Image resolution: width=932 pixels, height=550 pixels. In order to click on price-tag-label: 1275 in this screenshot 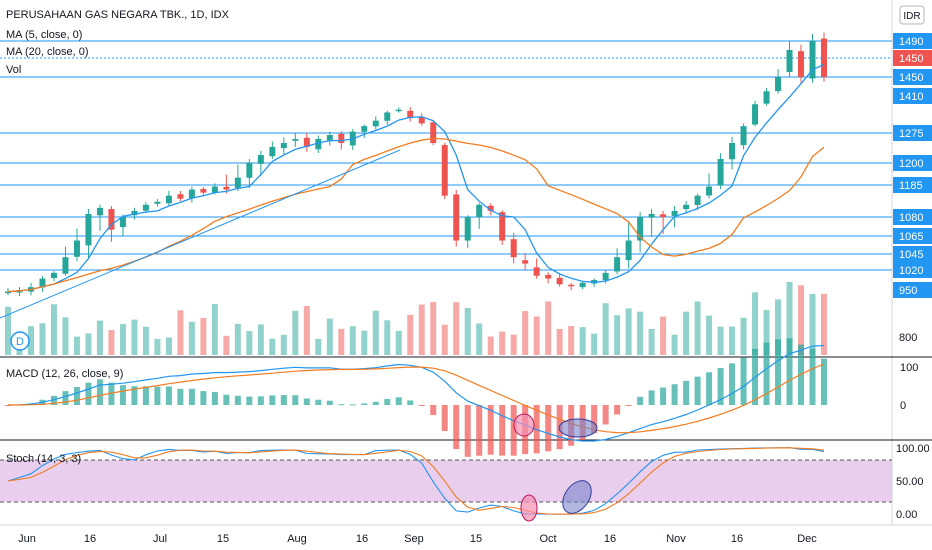, I will do `click(911, 134)`.